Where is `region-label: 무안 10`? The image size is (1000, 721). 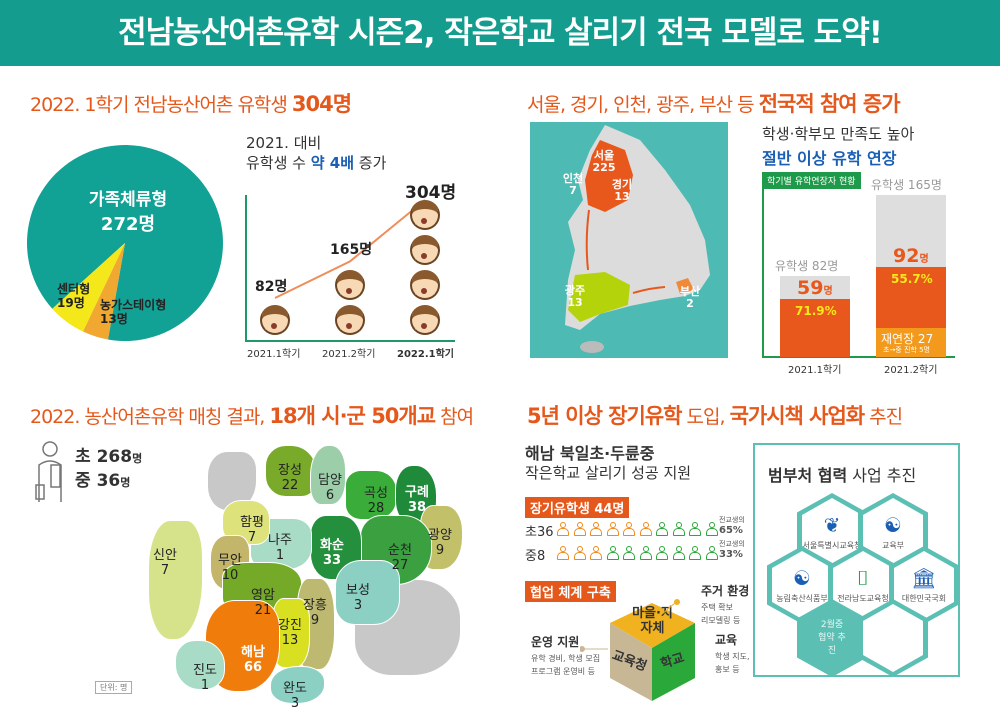
region-label: 무안 10 is located at coordinates (230, 568).